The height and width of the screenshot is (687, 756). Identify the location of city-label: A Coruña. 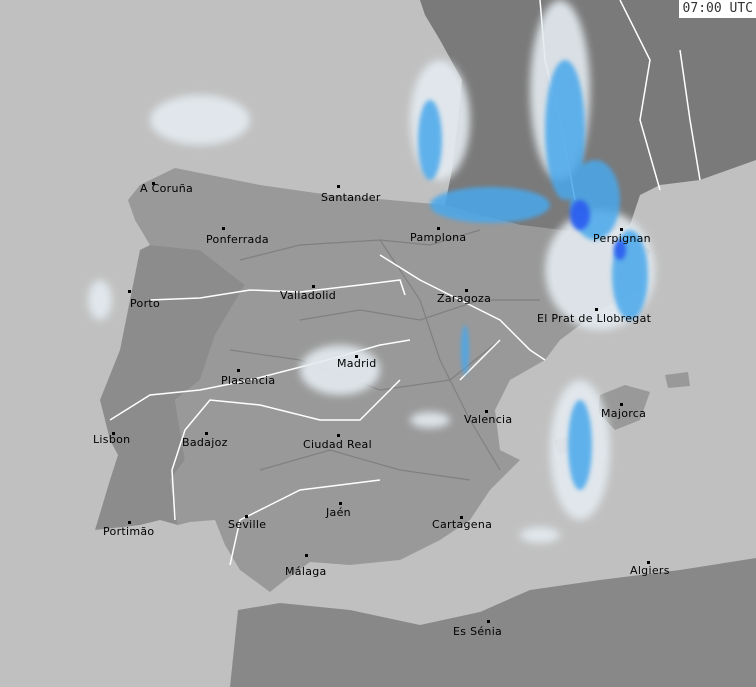
(167, 188).